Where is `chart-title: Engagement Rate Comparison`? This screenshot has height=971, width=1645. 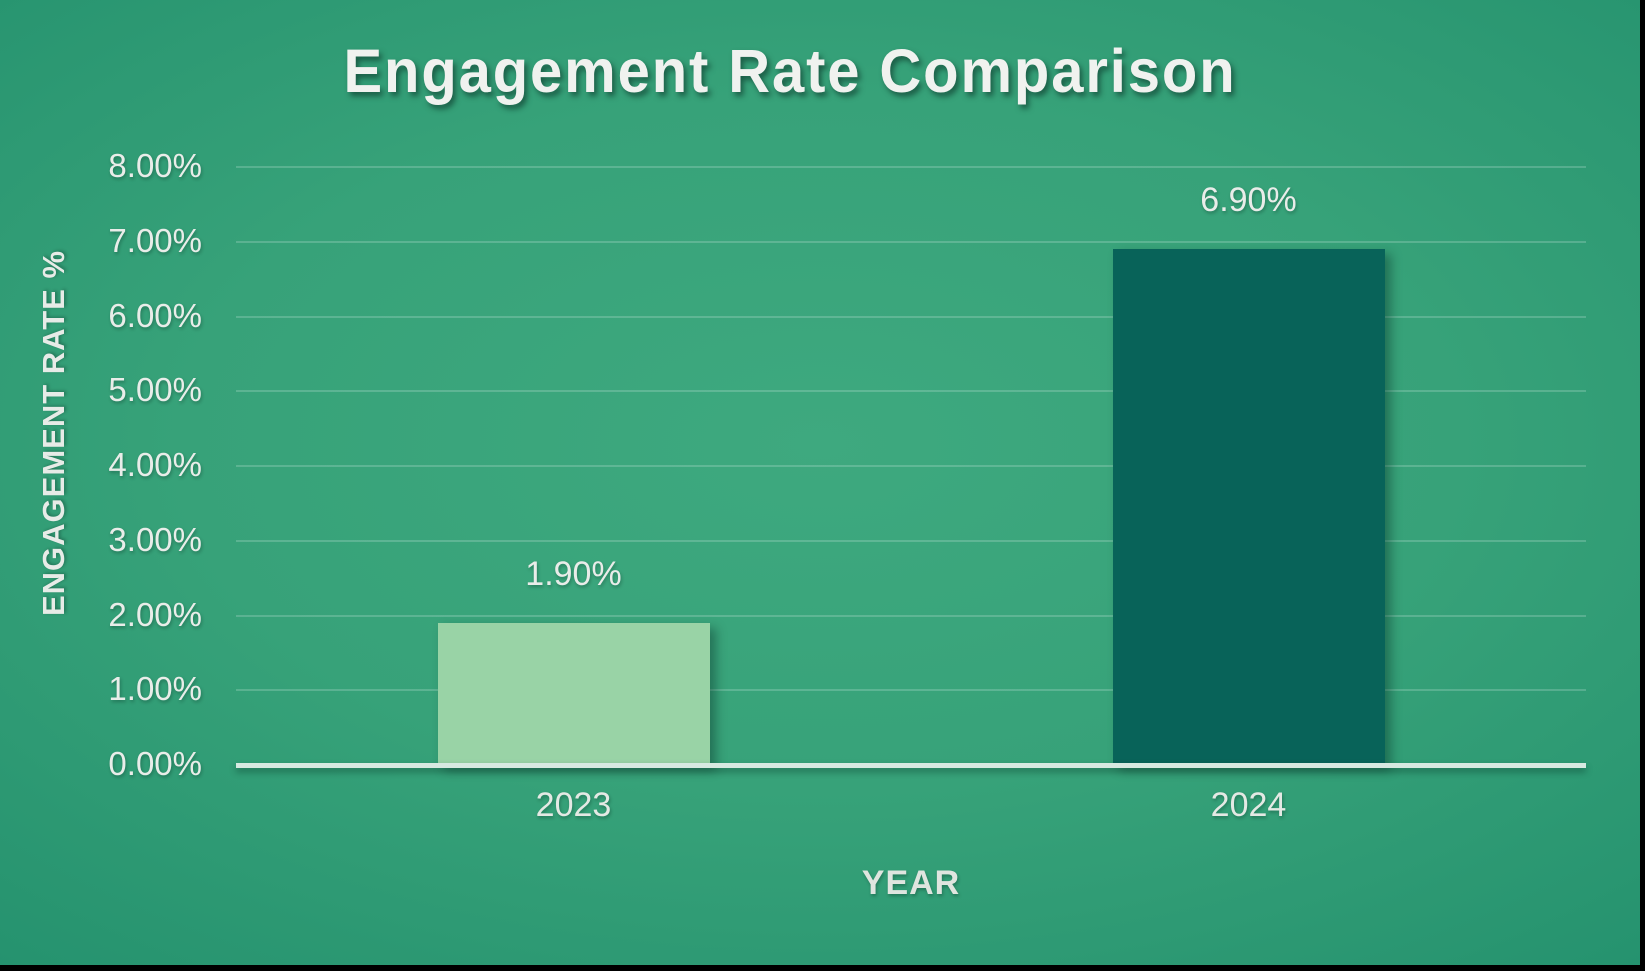
chart-title: Engagement Rate Comparison is located at coordinates (790, 71).